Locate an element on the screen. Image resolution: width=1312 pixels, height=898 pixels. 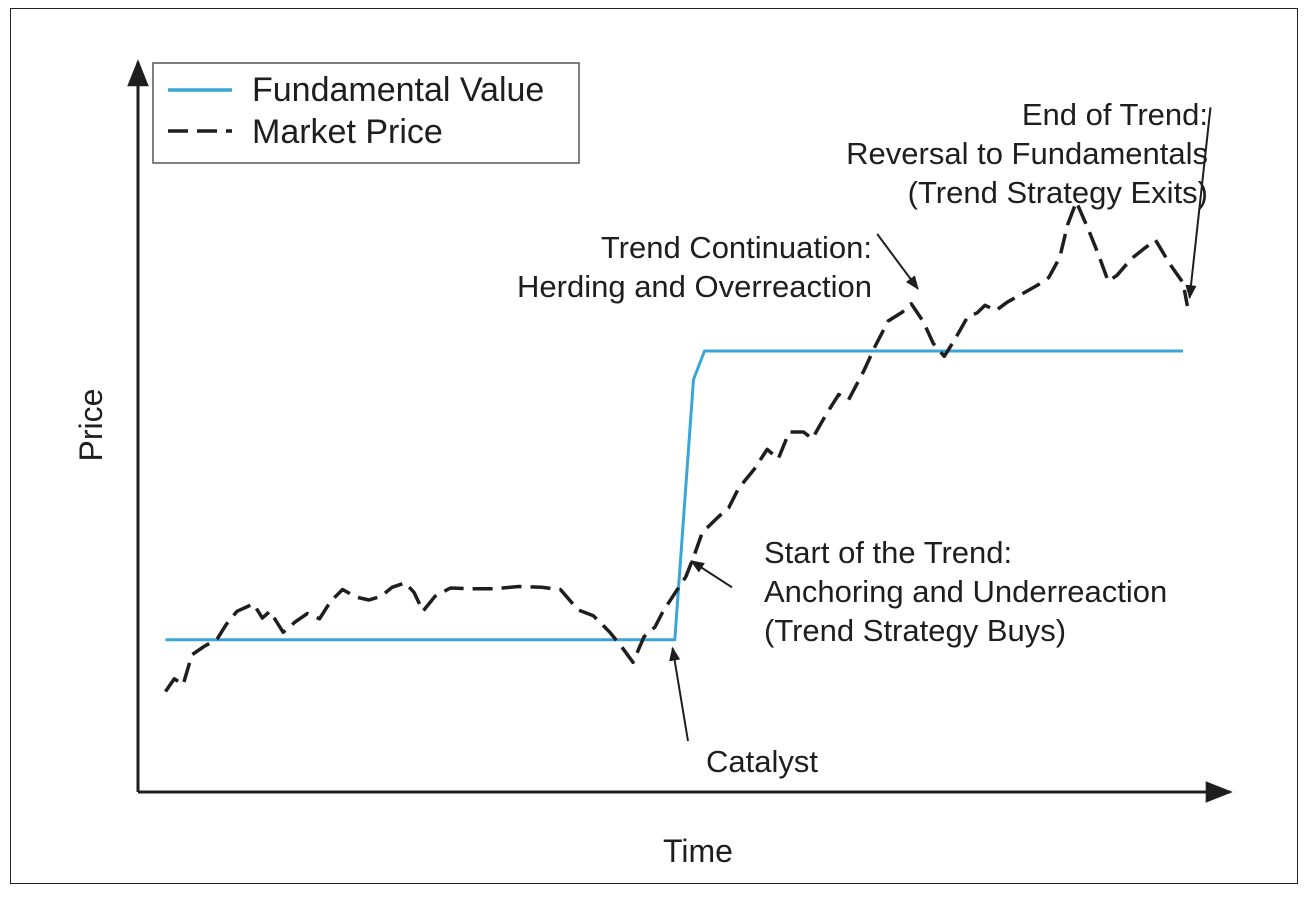
annotation-text-line: Herding and Overreaction is located at coordinates (694, 286).